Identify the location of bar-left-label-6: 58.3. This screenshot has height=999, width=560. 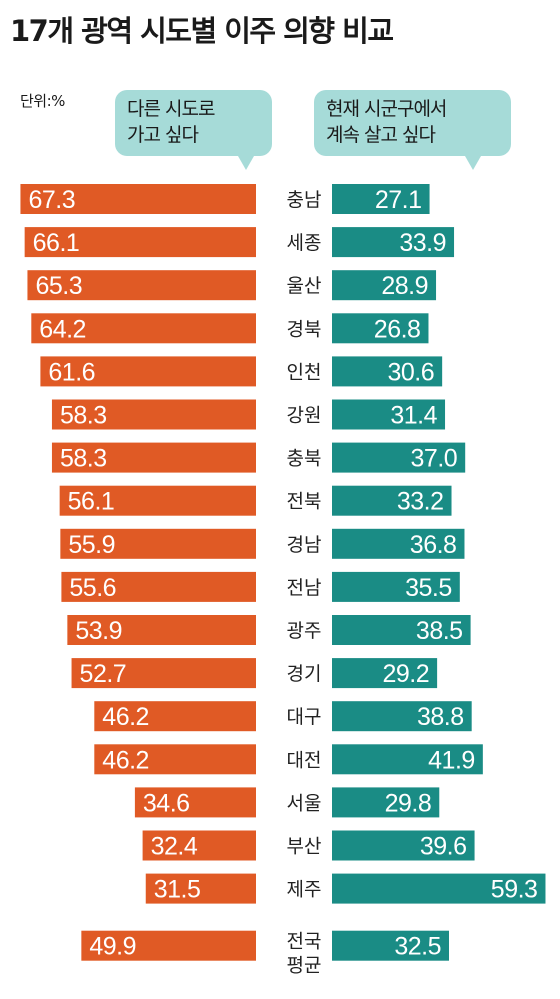
(83, 459).